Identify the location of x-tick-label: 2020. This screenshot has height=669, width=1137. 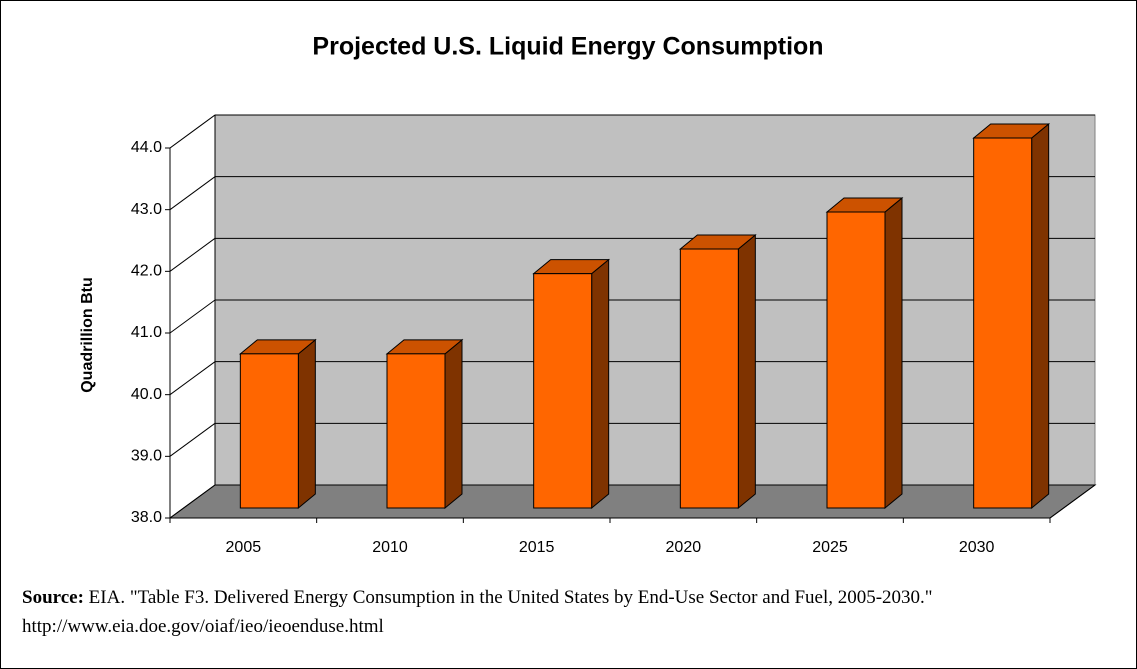
(684, 547).